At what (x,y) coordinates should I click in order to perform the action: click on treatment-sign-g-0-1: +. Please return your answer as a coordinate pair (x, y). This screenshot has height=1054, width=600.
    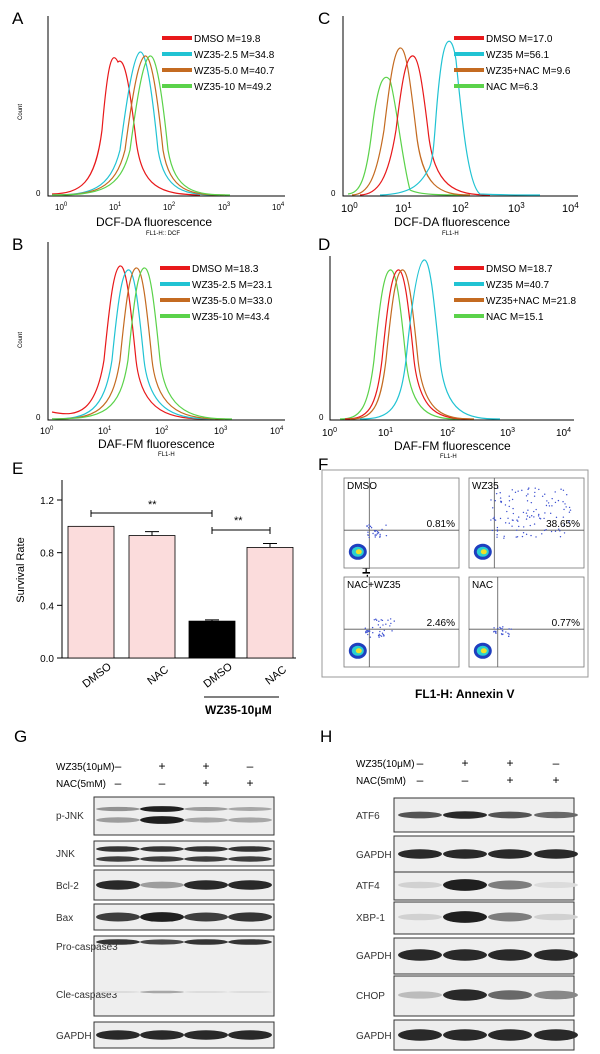
    Looking at the image, I should click on (161, 766).